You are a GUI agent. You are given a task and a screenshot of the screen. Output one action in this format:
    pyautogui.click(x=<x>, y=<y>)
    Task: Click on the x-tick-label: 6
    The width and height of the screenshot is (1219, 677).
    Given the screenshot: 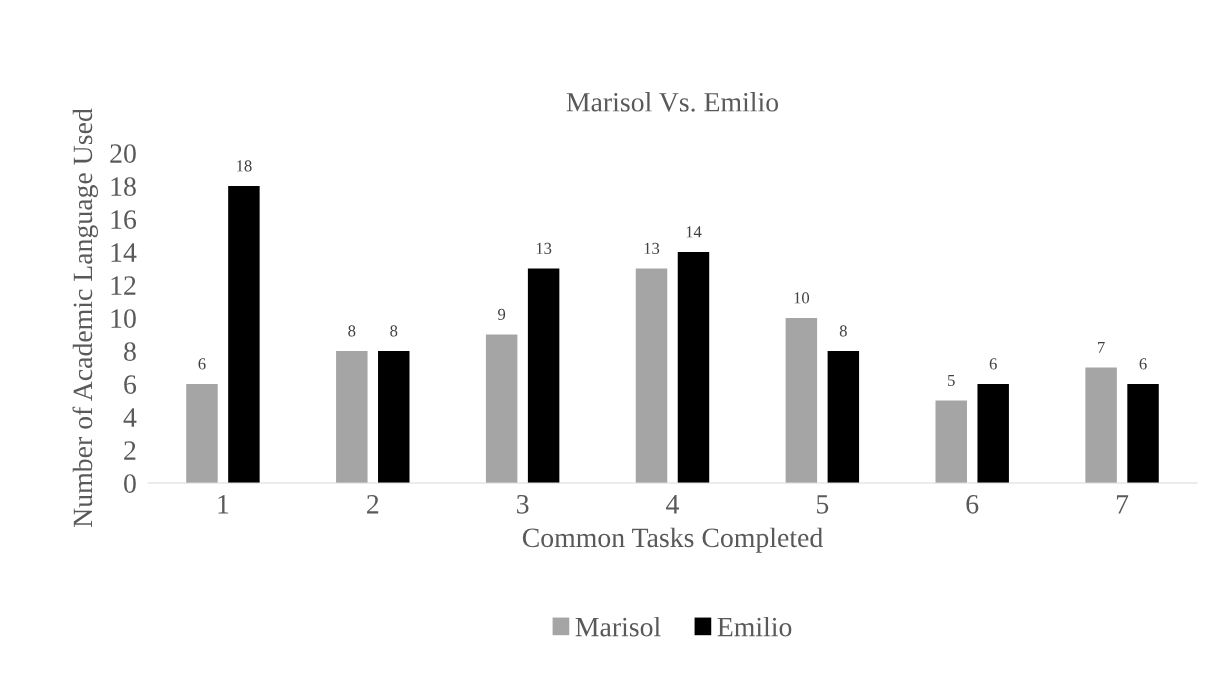 What is the action you would take?
    pyautogui.click(x=972, y=504)
    